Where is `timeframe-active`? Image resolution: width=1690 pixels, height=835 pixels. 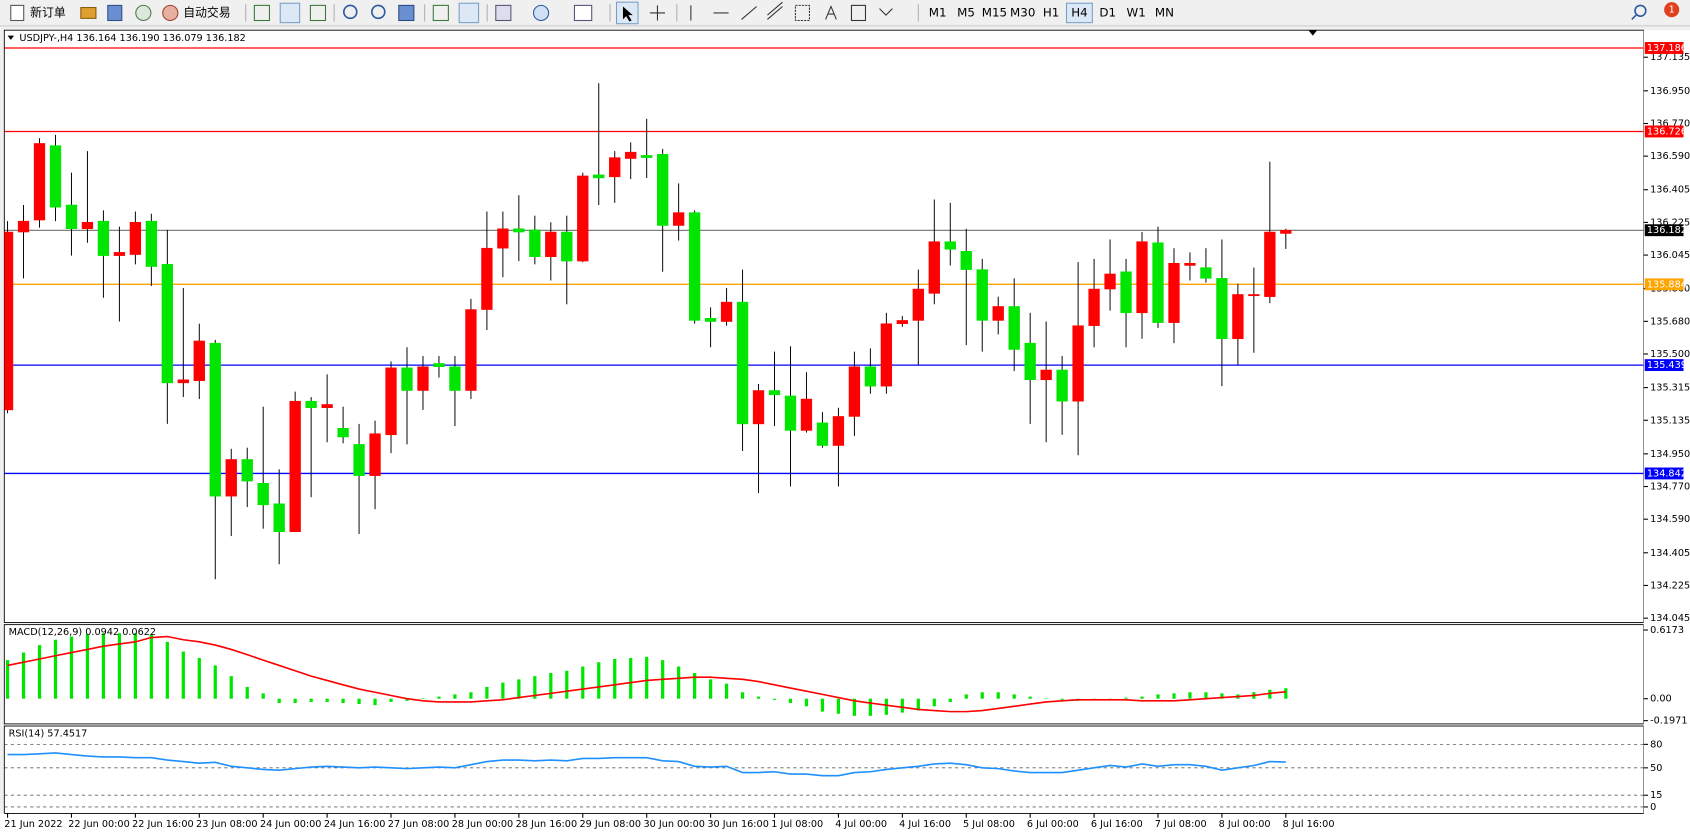
timeframe-active is located at coordinates (1079, 13).